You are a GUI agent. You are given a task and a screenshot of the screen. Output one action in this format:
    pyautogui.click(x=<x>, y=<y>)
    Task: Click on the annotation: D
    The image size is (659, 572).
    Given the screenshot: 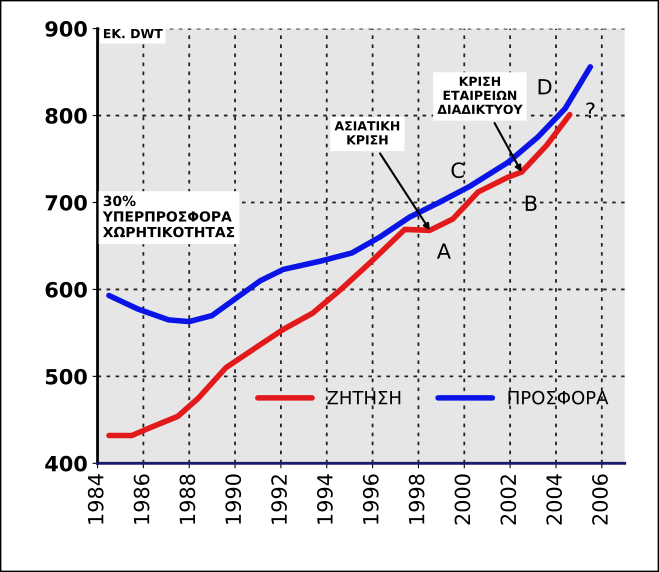 What is the action you would take?
    pyautogui.click(x=545, y=86)
    